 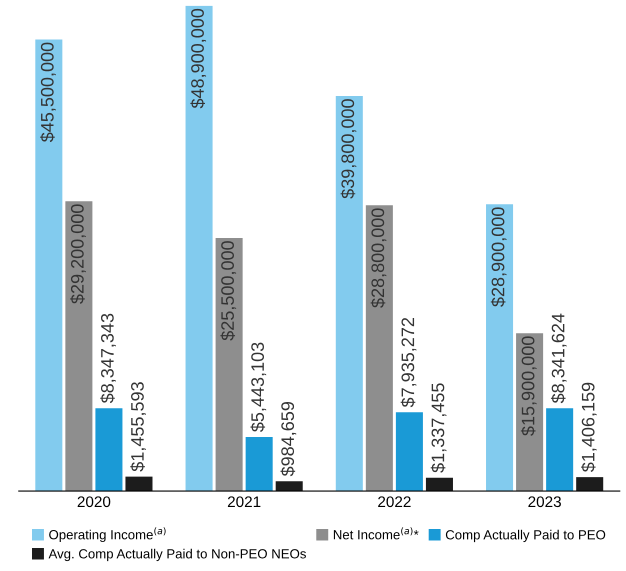 What do you see at coordinates (588, 427) in the screenshot?
I see `data-label: $1,406,159` at bounding box center [588, 427].